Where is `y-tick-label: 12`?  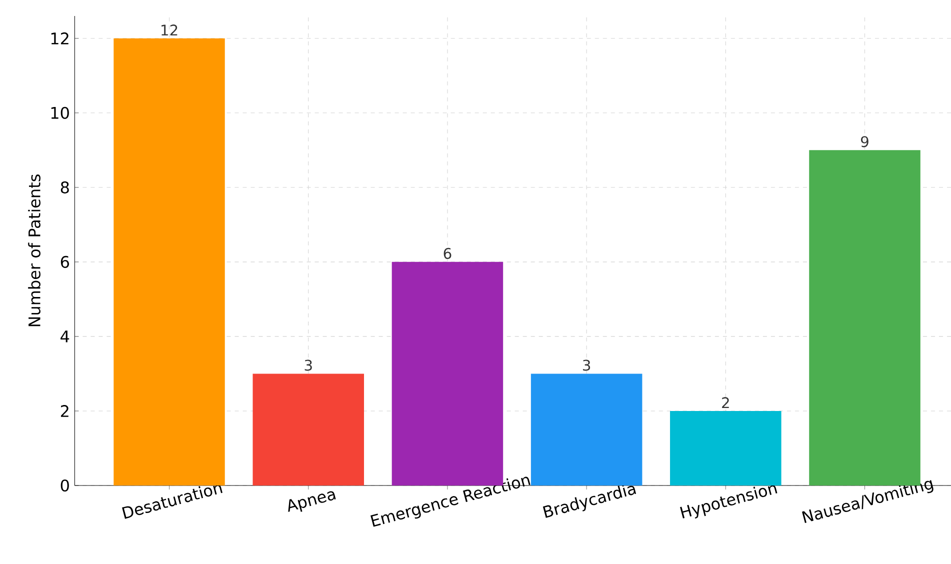
y-tick-label: 12 is located at coordinates (59, 38).